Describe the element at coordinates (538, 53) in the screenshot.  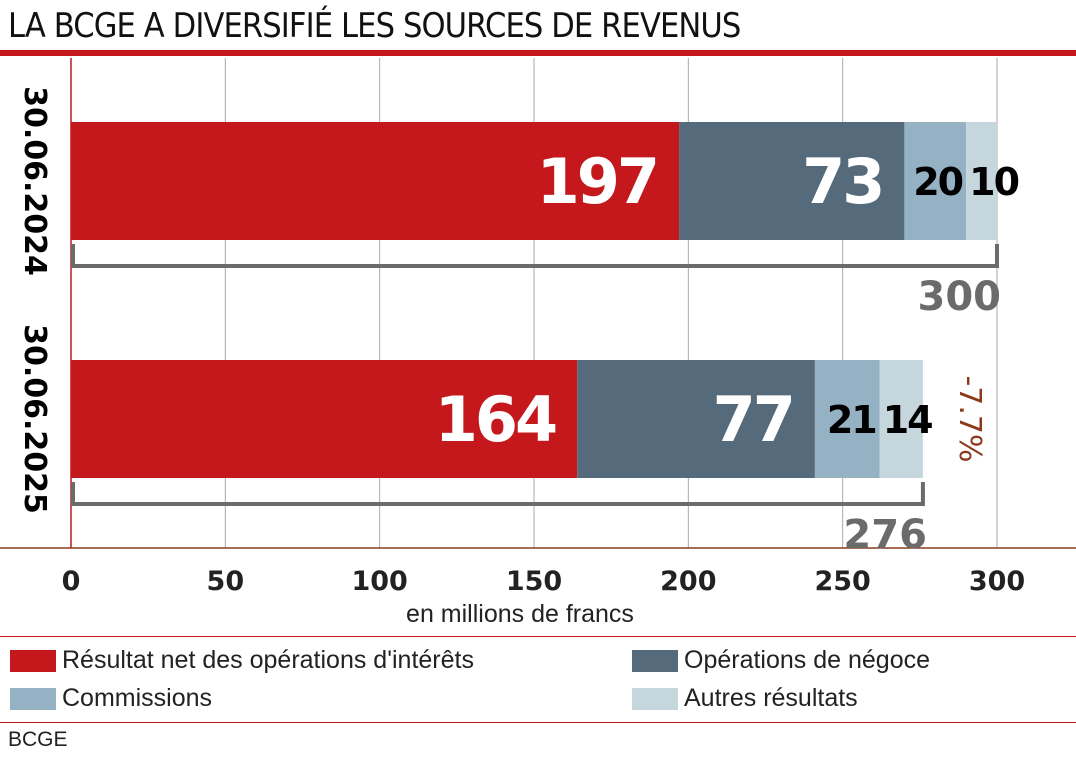
I see `title-rule` at that location.